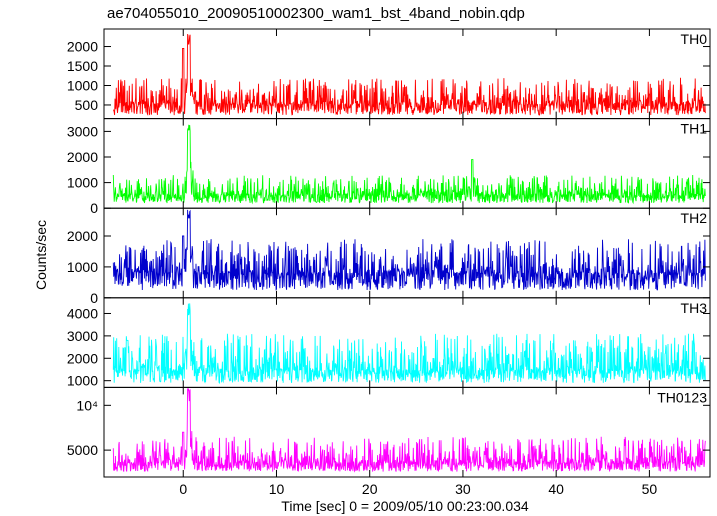  I want to click on series-th2, so click(409, 250).